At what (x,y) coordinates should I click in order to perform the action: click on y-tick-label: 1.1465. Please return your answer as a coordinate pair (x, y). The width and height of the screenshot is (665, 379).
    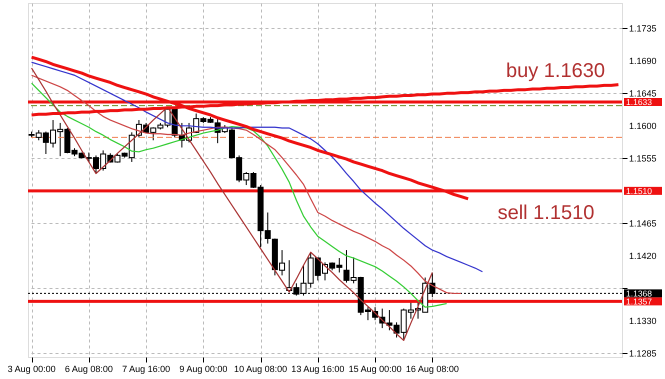
    Looking at the image, I should click on (643, 223).